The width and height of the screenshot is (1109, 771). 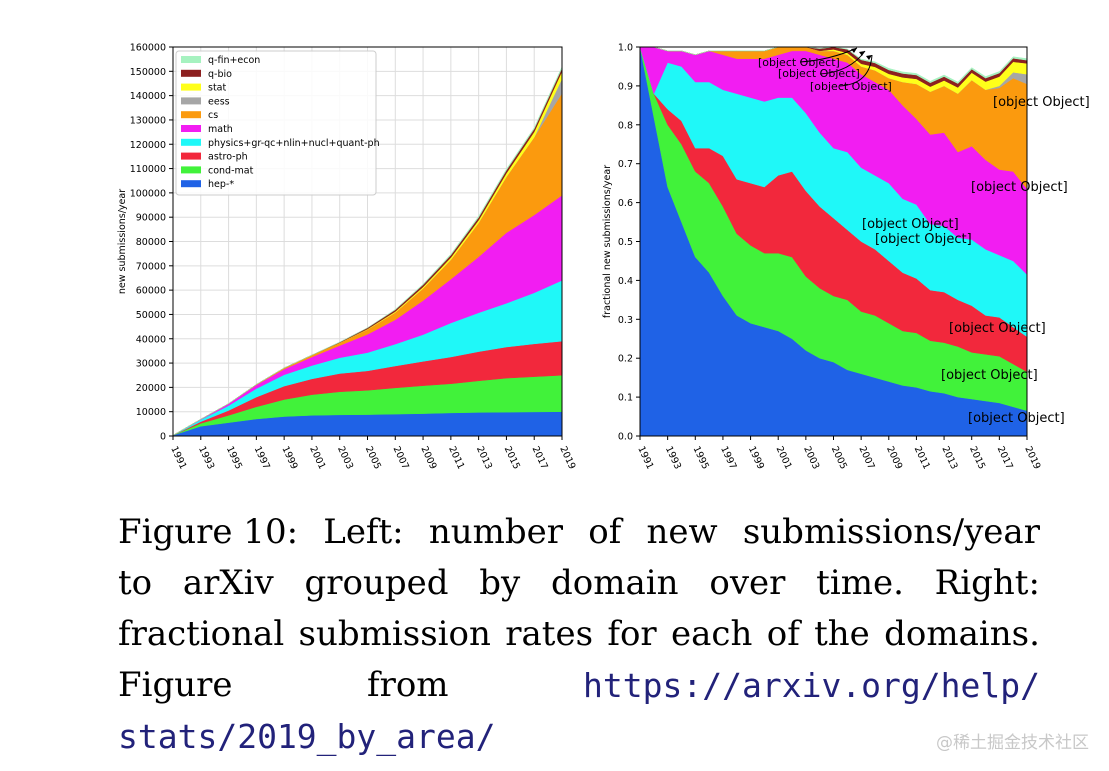 I want to click on legend-label: hep-*, so click(x=221, y=184).